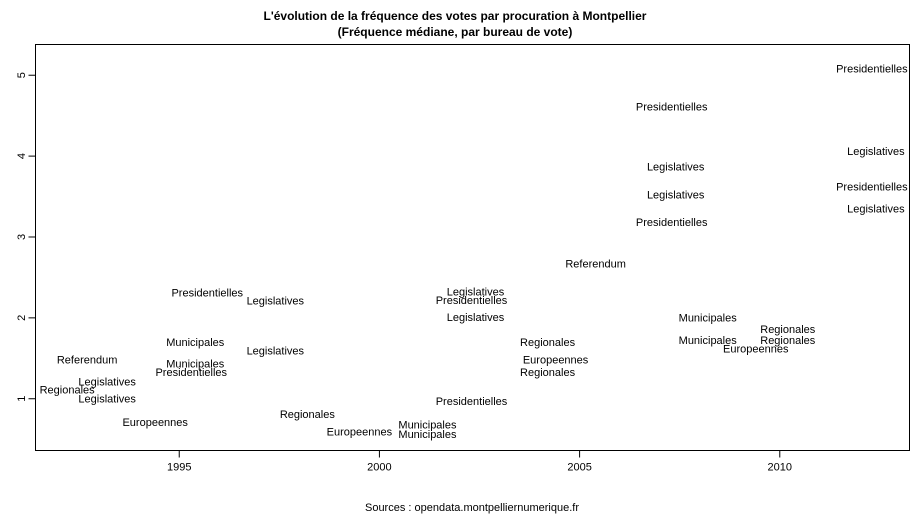 The height and width of the screenshot is (514, 910). What do you see at coordinates (22, 399) in the screenshot?
I see `y-tick-label: 1` at bounding box center [22, 399].